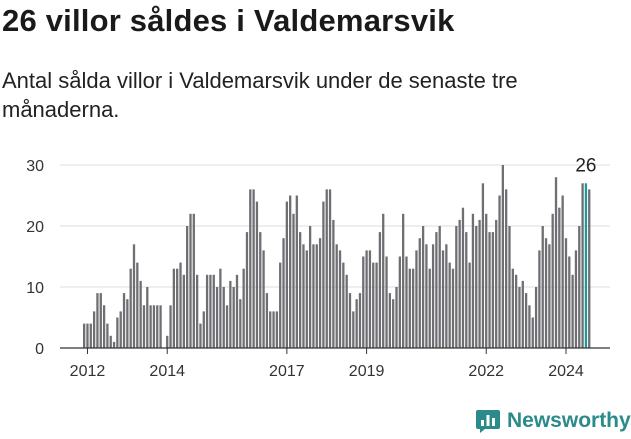 The width and height of the screenshot is (631, 439). What do you see at coordinates (287, 371) in the screenshot?
I see `x-tick-label: 2017` at bounding box center [287, 371].